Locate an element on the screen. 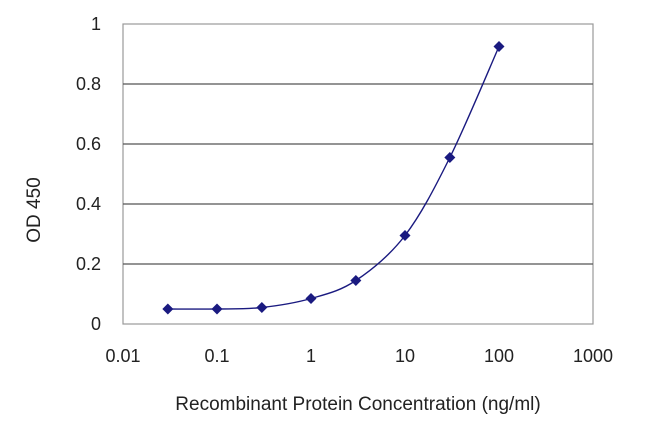 This screenshot has width=650, height=434. x-axis-ticks: 0.01 0.1 1 10 100 1000 is located at coordinates (359, 356).